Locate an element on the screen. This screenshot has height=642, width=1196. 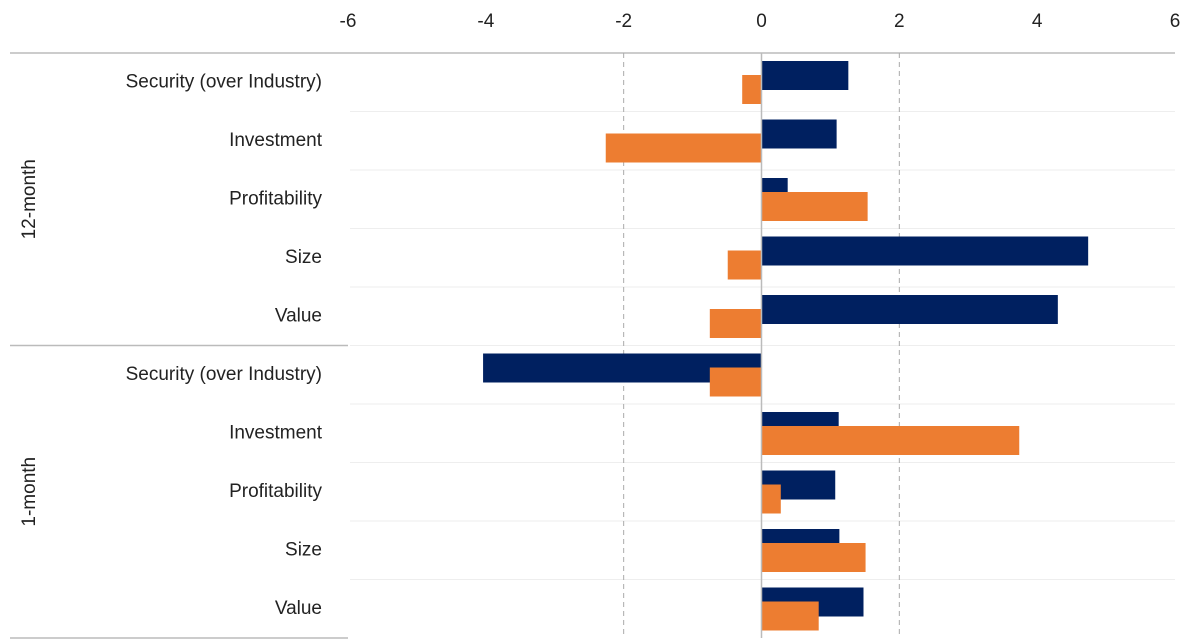
x-tick-label: 0 is located at coordinates (761, 21).